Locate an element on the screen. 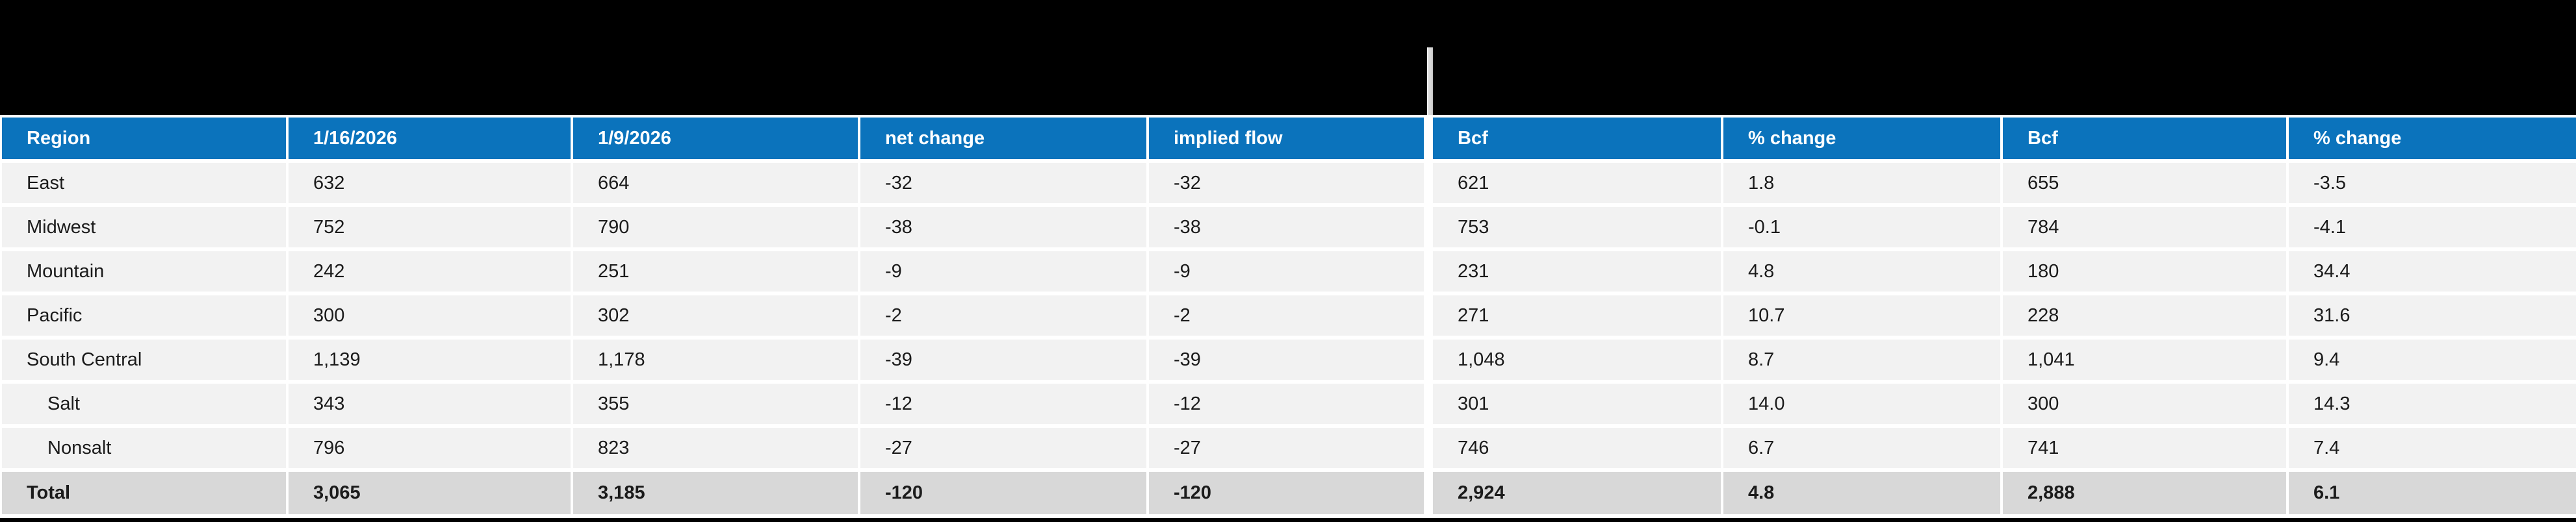  cell: 1,048 is located at coordinates (1578, 360).